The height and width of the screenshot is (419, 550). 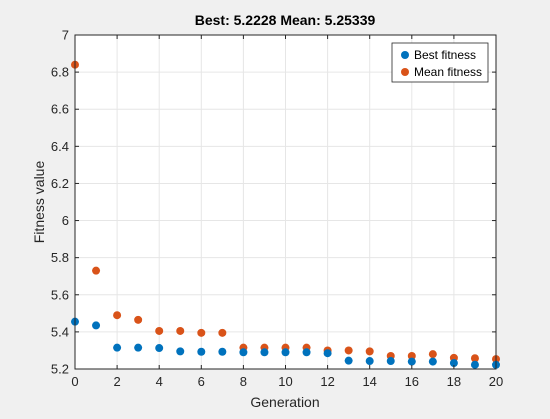 I want to click on y-tick-label: 5.6, so click(x=60, y=294).